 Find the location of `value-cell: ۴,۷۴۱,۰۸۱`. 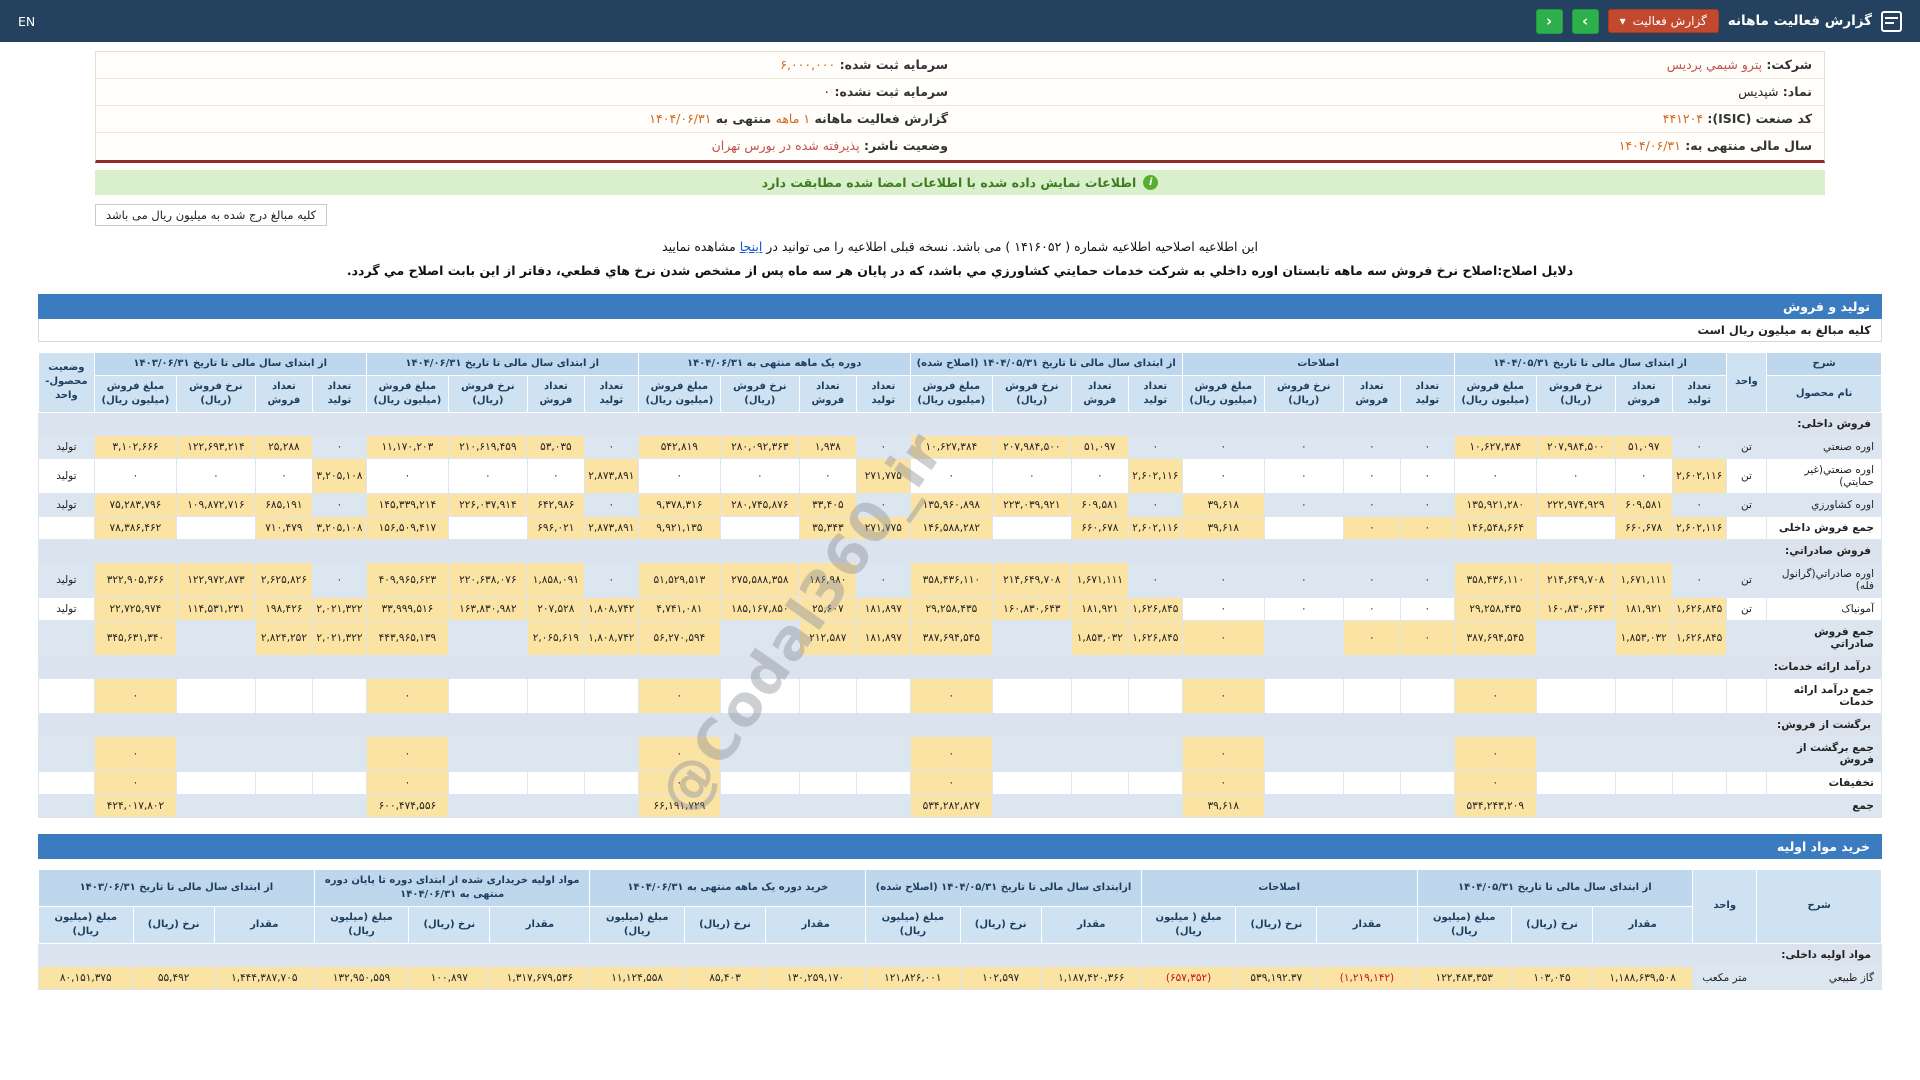

value-cell: ۴,۷۴۱,۰۸۱ is located at coordinates (679, 608).